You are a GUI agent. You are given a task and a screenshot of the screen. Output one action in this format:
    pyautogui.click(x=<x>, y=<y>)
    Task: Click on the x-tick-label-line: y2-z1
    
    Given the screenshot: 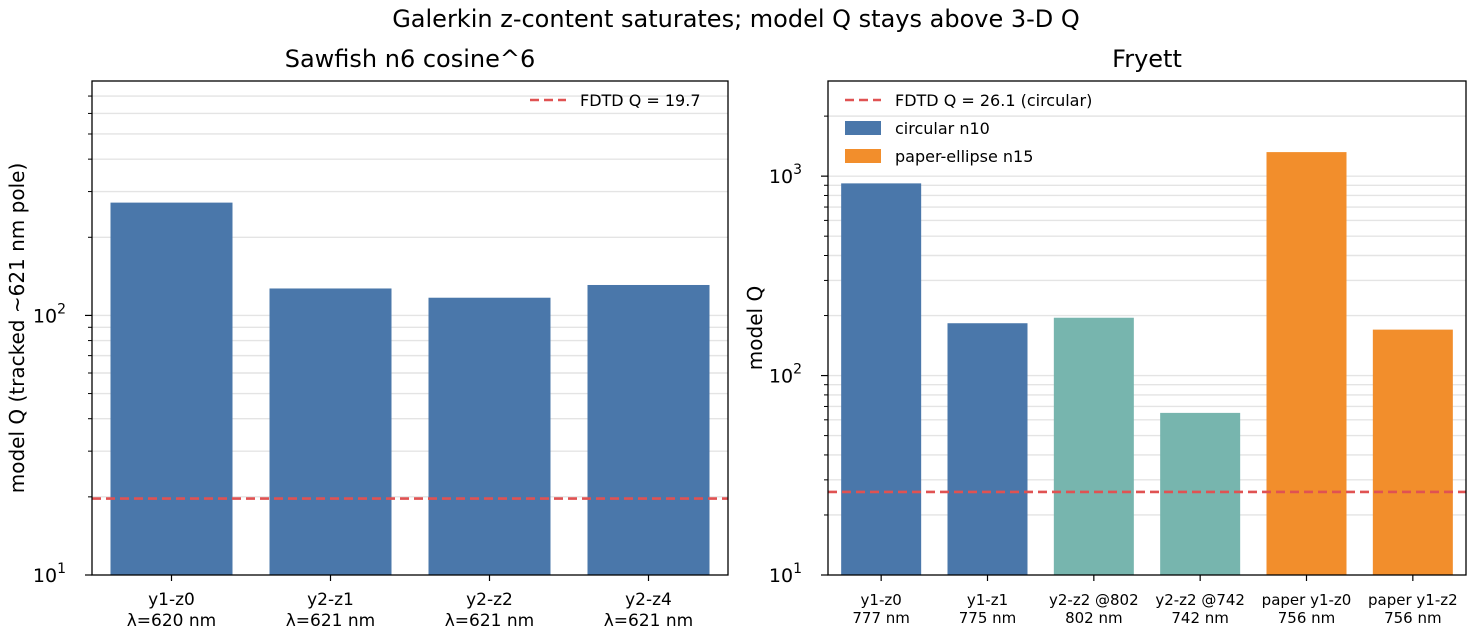 What is the action you would take?
    pyautogui.click(x=330, y=600)
    